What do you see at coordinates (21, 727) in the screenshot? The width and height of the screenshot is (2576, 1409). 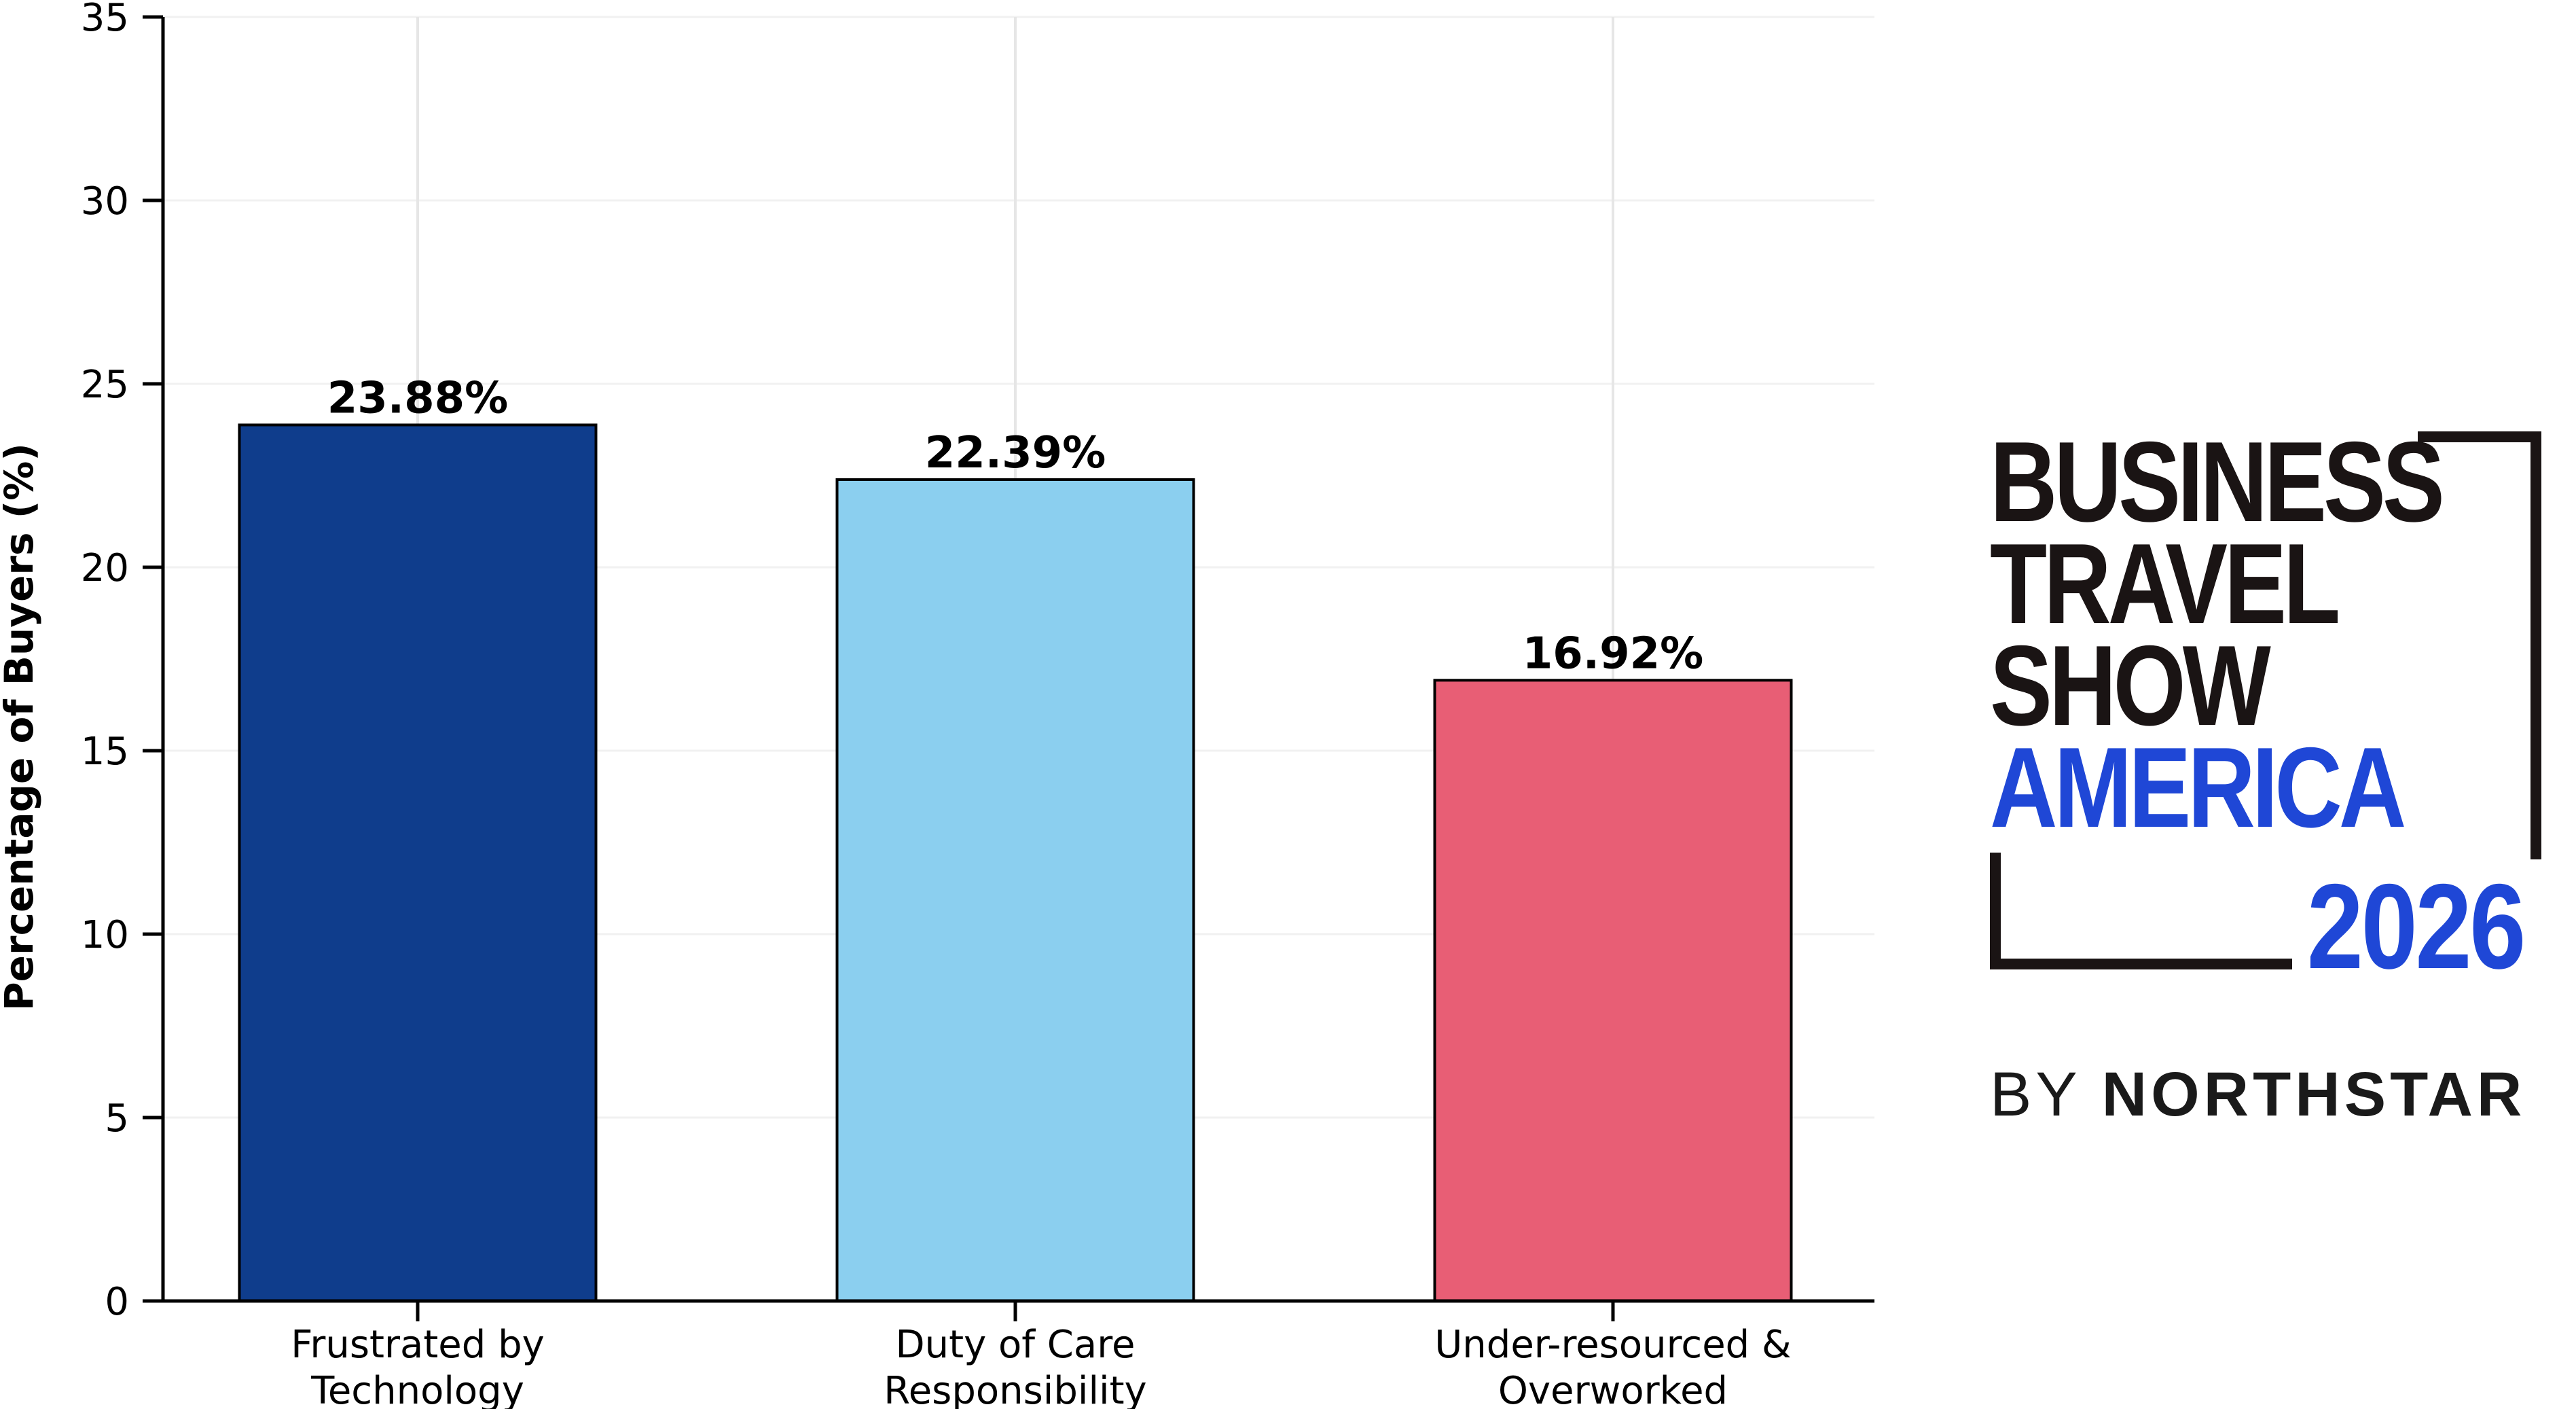 I see `y-axis-title: Percentage of Buyers (%)` at bounding box center [21, 727].